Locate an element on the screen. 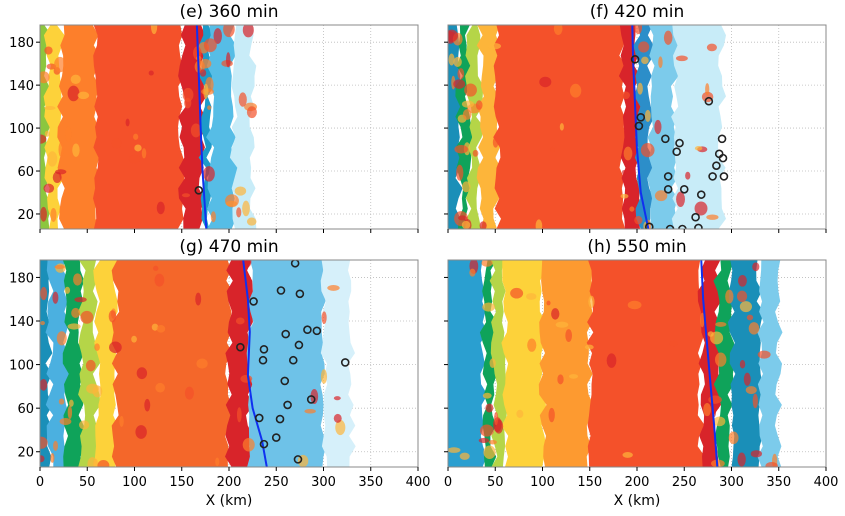 The image size is (845, 516). x-tick-label: 300 is located at coordinates (323, 482).